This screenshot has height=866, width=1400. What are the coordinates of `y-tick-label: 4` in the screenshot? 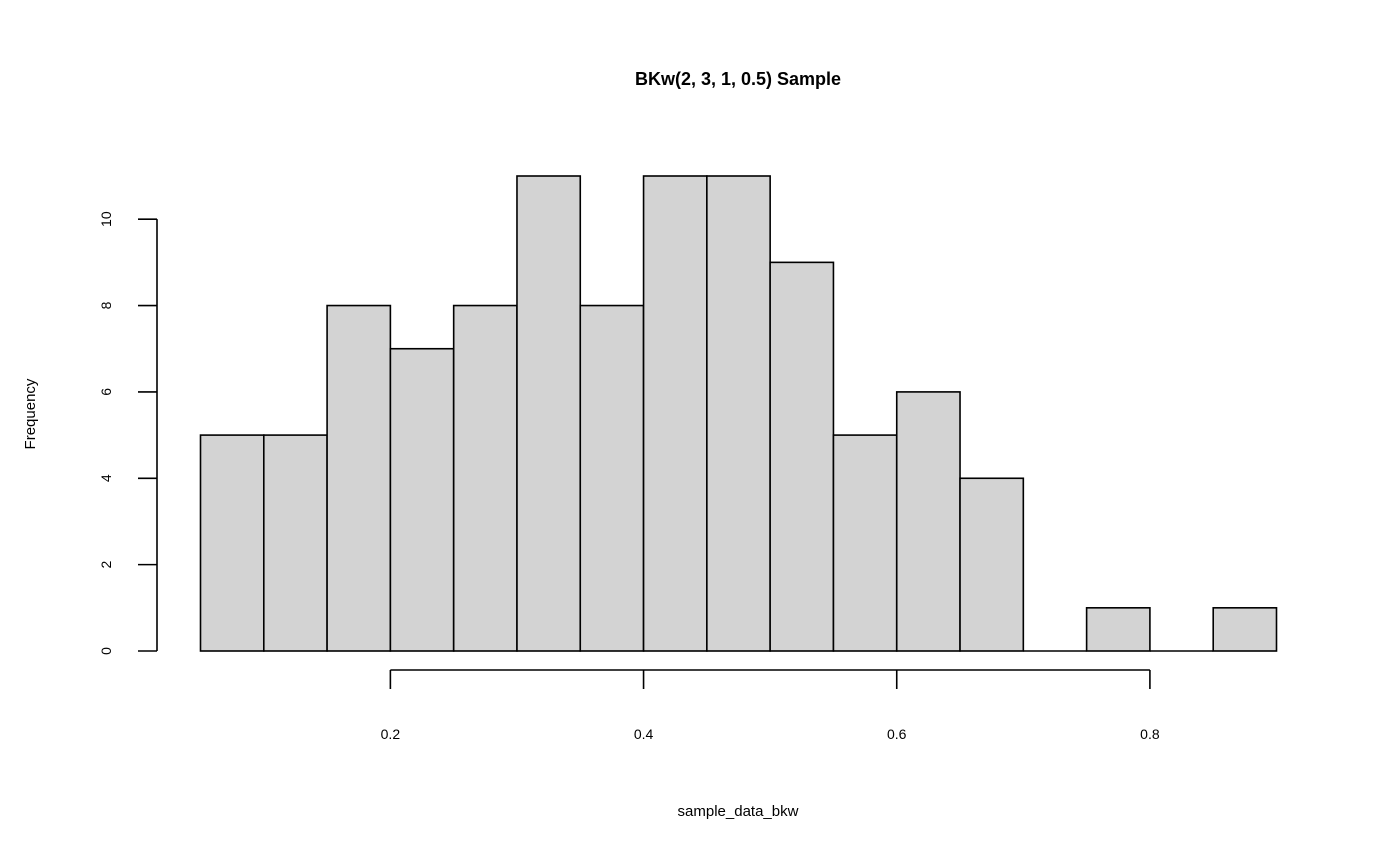 It's located at (106, 478).